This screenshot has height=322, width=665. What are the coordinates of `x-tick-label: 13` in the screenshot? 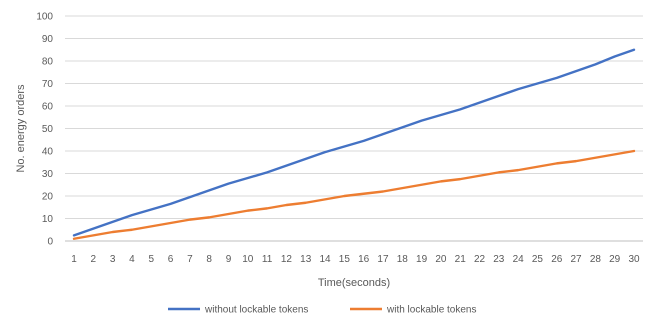 It's located at (306, 259).